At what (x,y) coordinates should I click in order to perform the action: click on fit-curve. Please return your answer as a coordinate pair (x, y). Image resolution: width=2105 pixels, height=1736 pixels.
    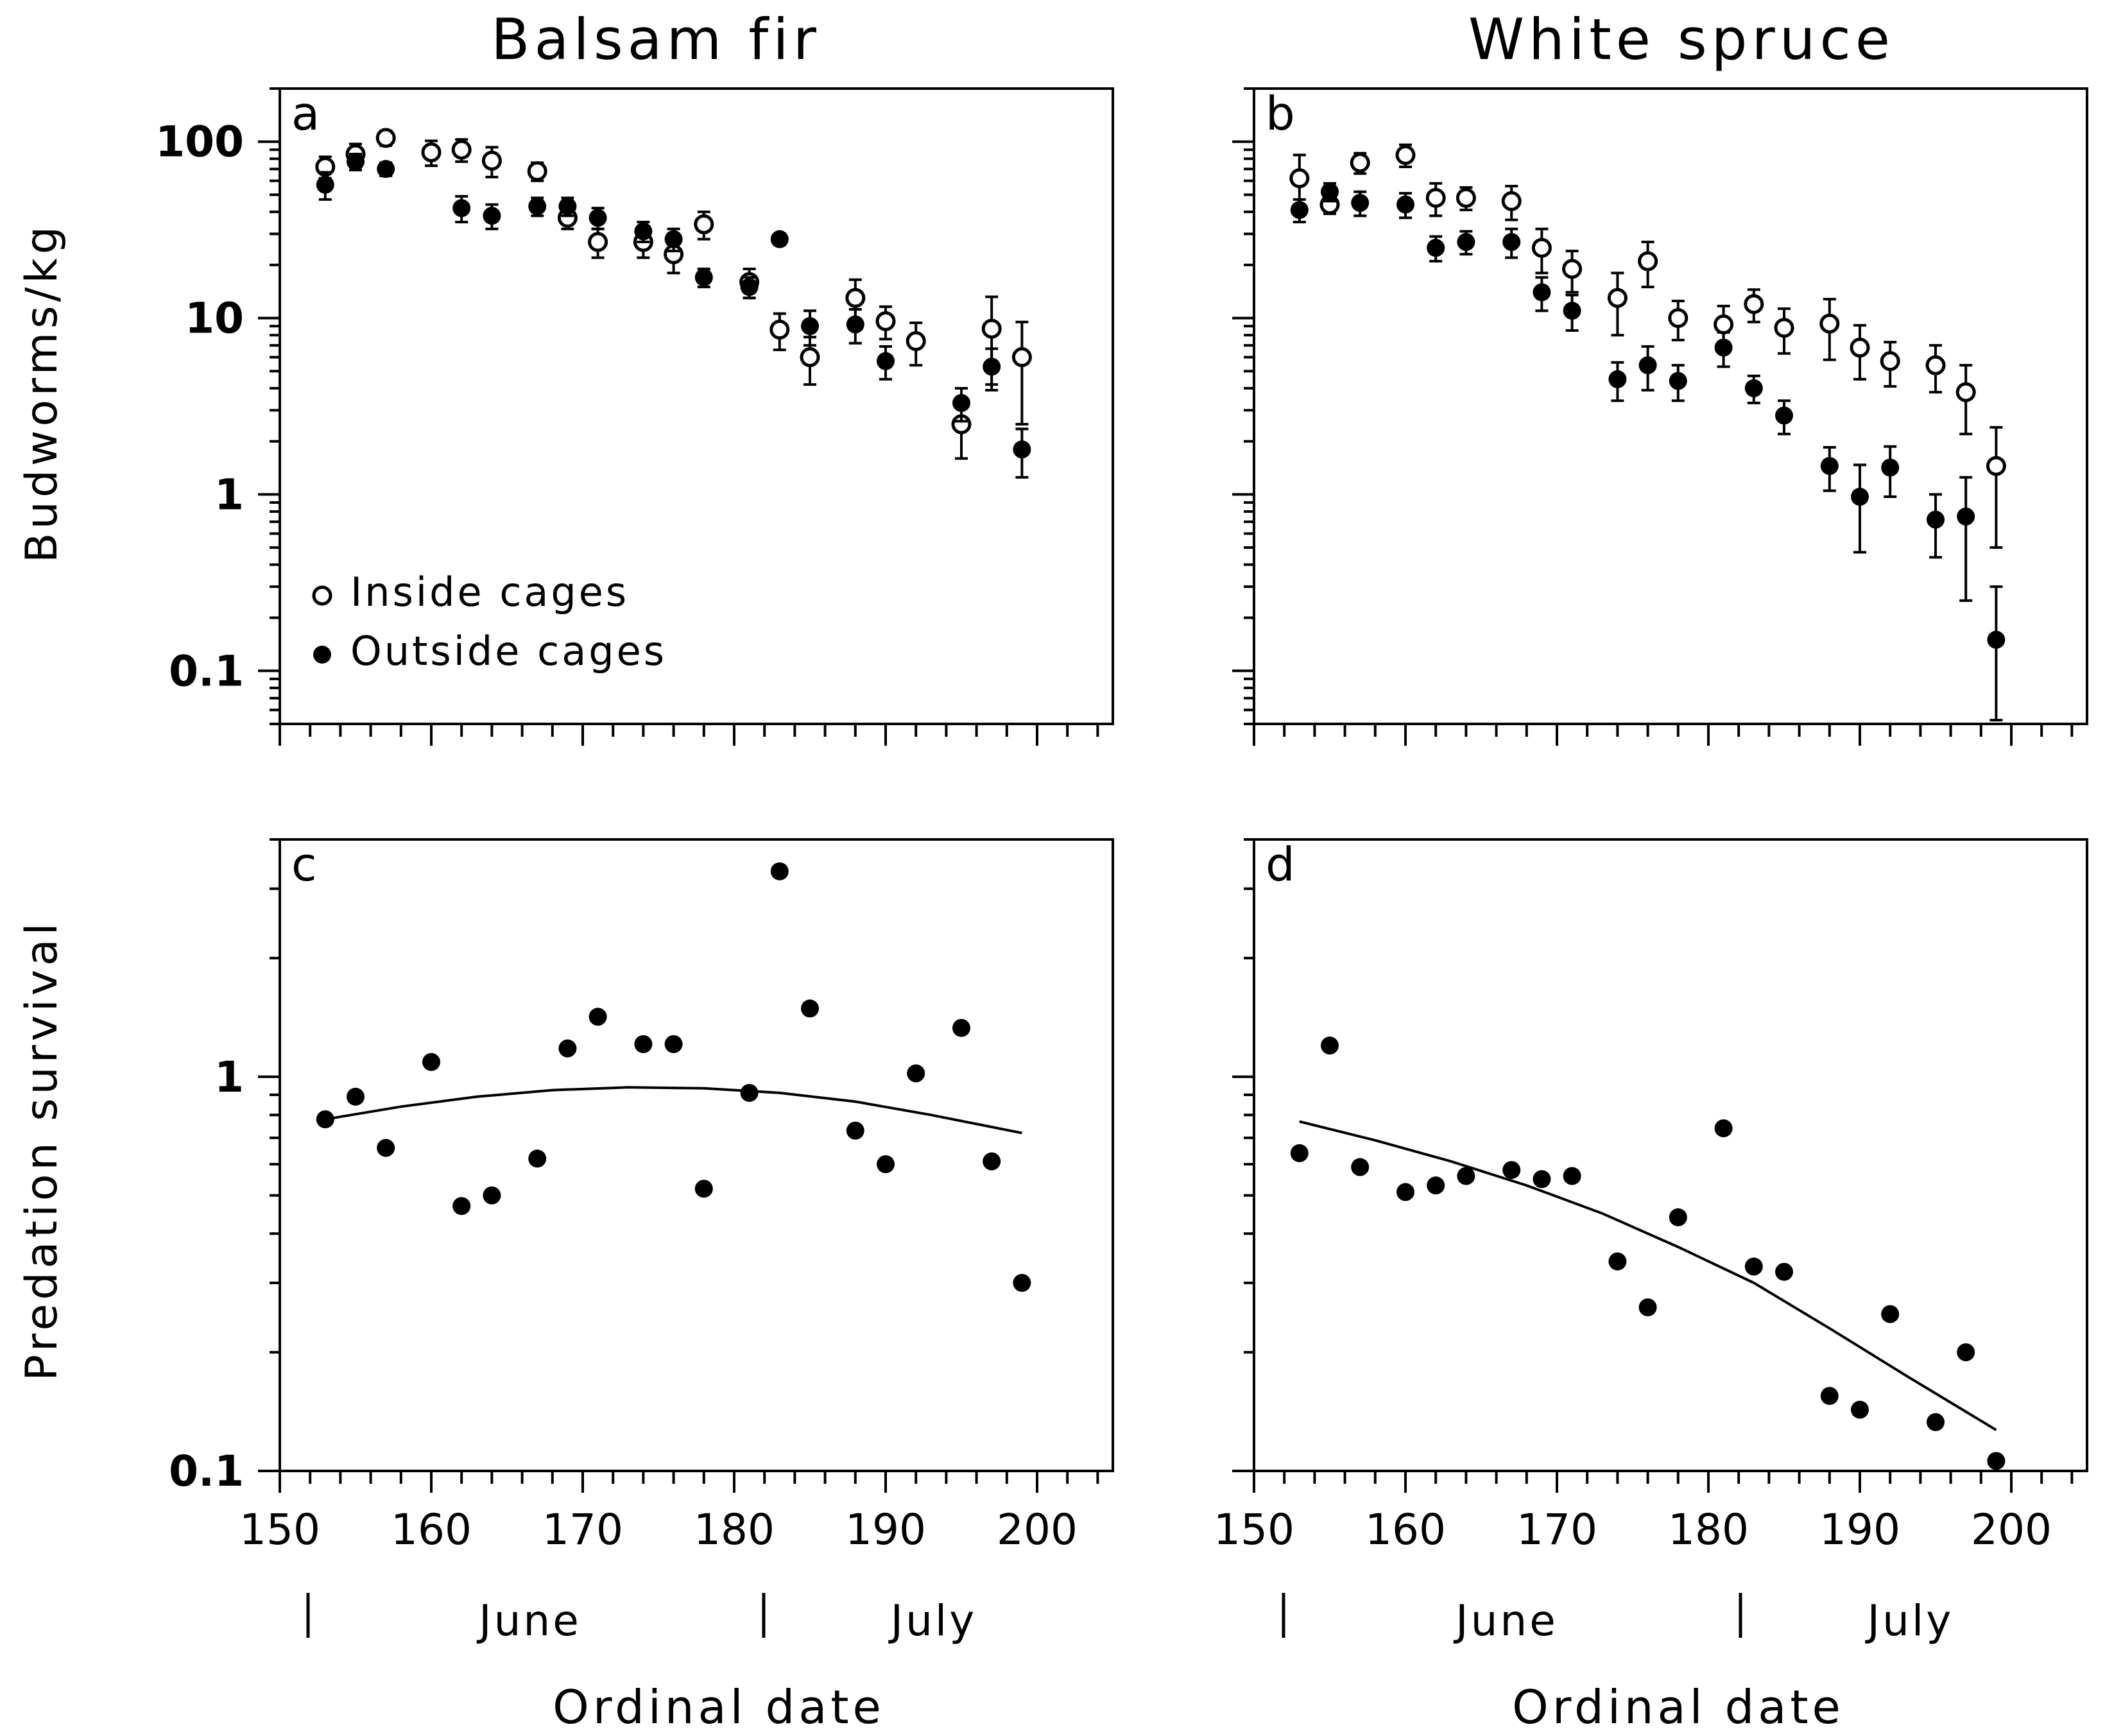
    Looking at the image, I should click on (673, 1110).